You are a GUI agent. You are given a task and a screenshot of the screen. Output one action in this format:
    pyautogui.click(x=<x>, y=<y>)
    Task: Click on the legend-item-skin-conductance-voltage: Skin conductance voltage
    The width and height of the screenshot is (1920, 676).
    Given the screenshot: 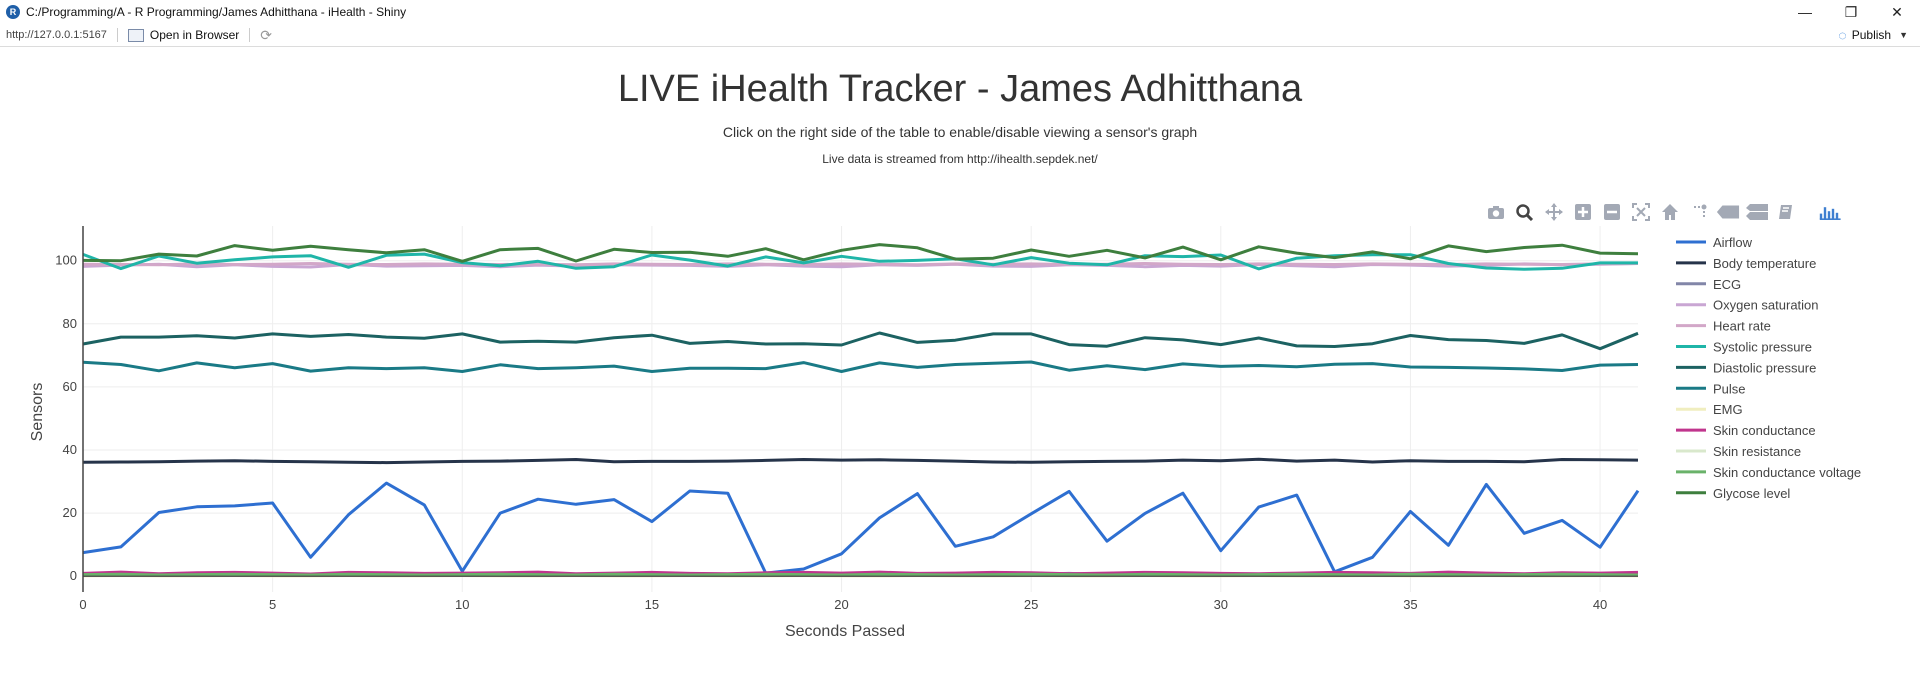 What is the action you would take?
    pyautogui.click(x=1768, y=472)
    